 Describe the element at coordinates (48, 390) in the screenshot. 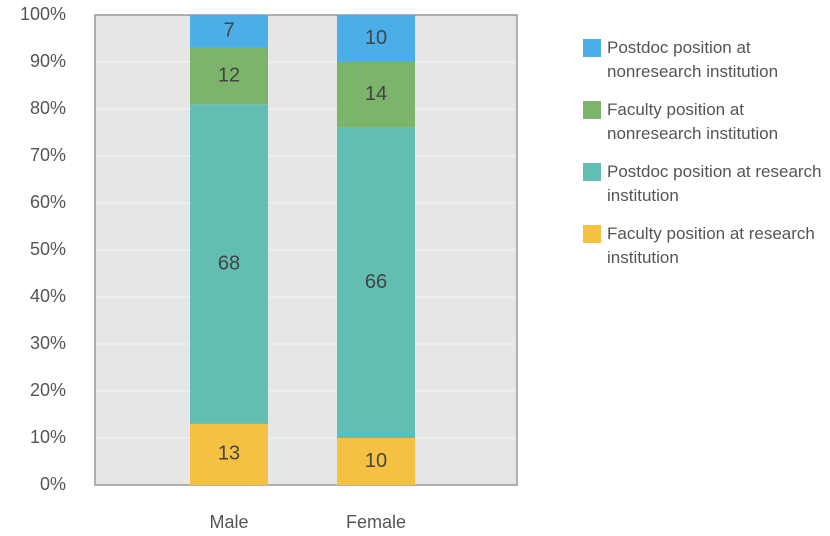

I see `y-tick-label: 20%` at that location.